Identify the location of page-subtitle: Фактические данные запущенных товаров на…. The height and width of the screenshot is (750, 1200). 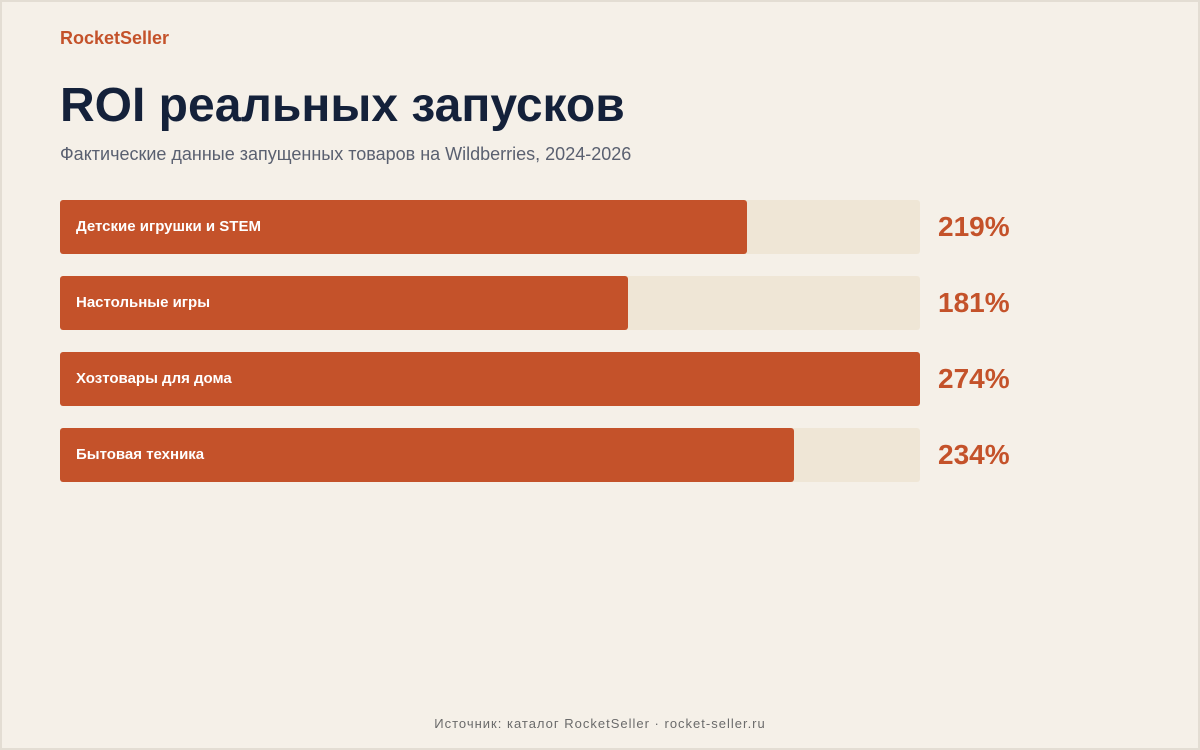
(346, 154).